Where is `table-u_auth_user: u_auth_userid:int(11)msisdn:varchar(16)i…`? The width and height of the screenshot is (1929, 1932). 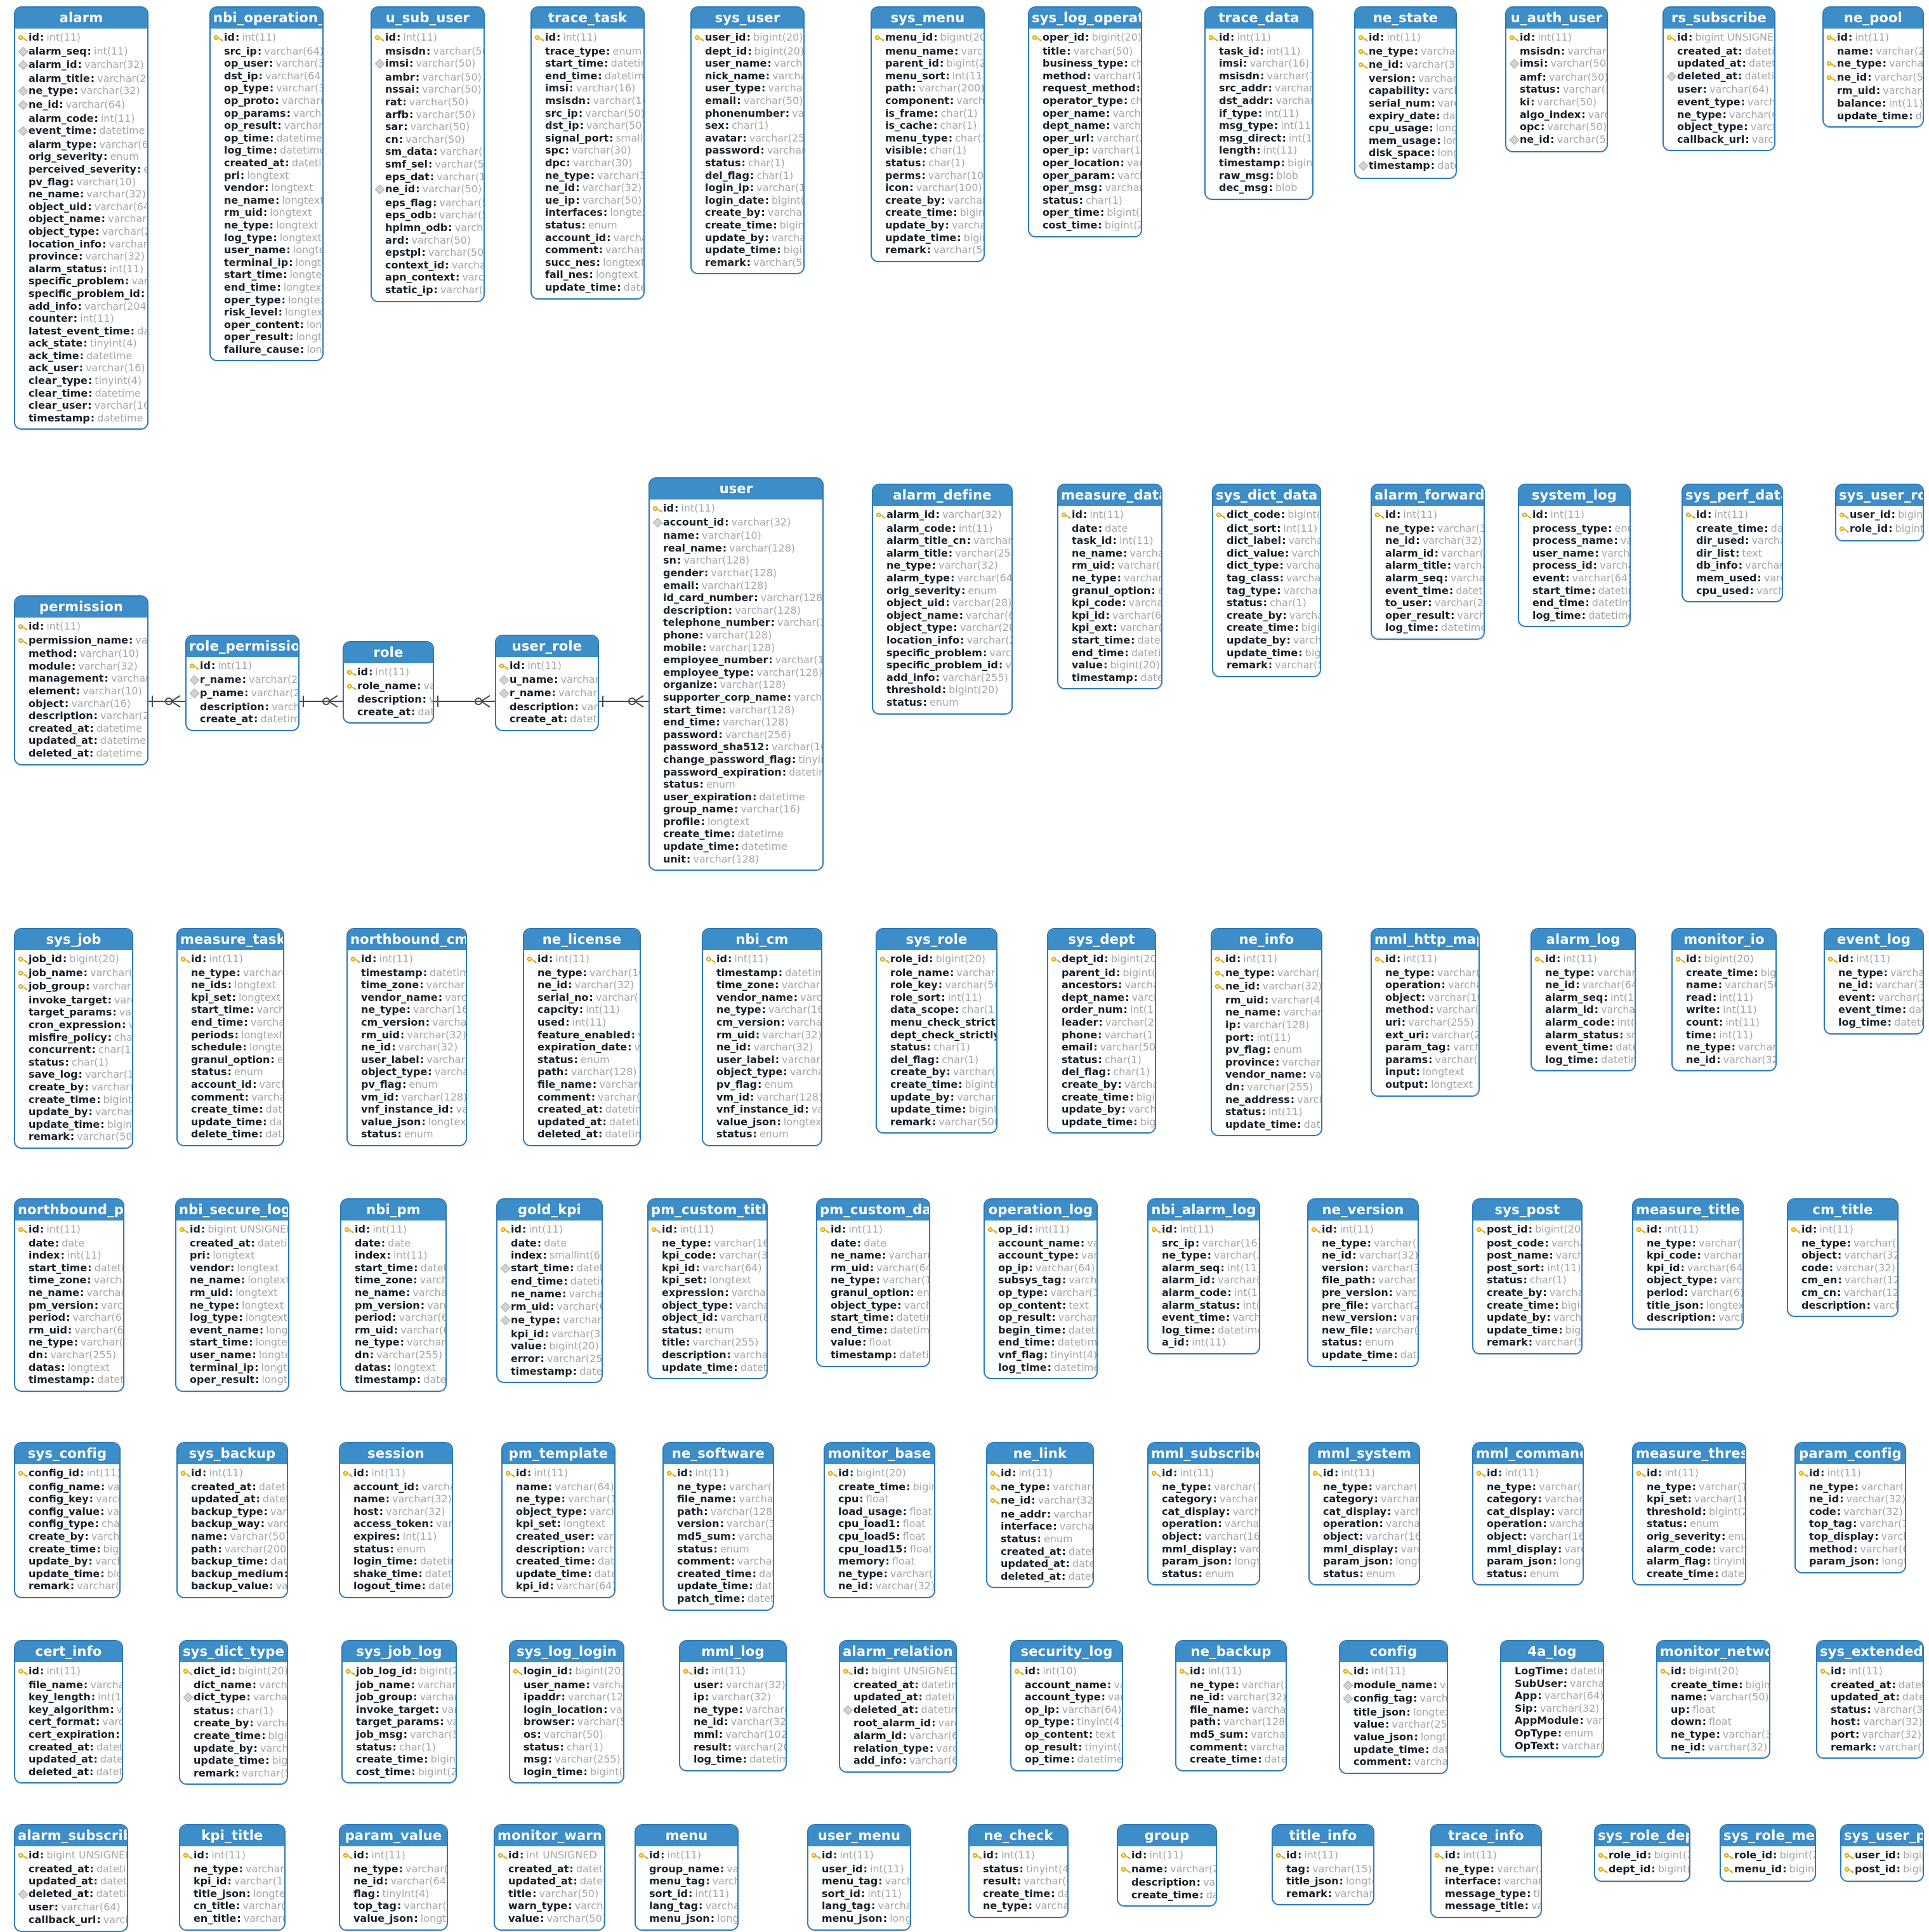
table-u_auth_user: u_auth_userid:int(11)msisdn:varchar(16)i… is located at coordinates (1556, 79).